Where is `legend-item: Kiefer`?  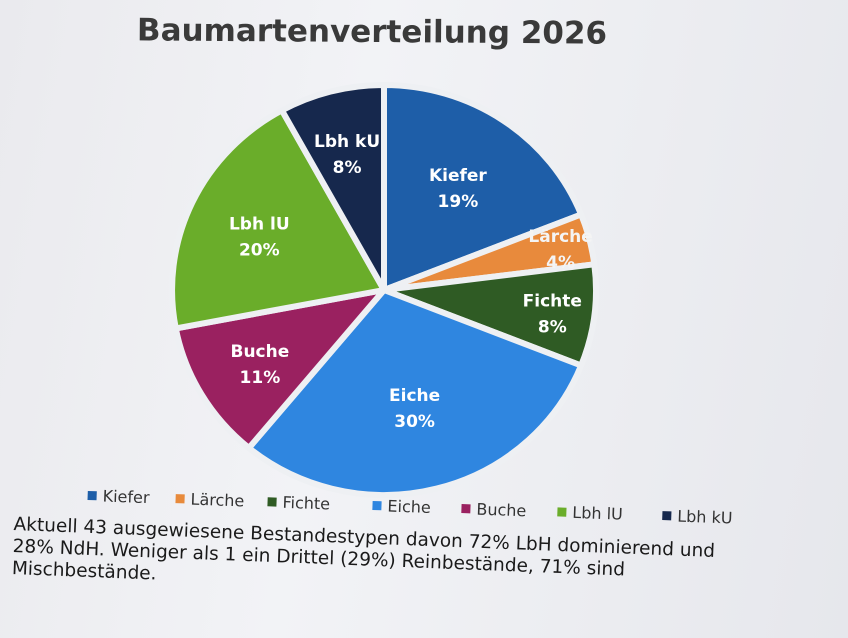
legend-item: Kiefer is located at coordinates (118, 497).